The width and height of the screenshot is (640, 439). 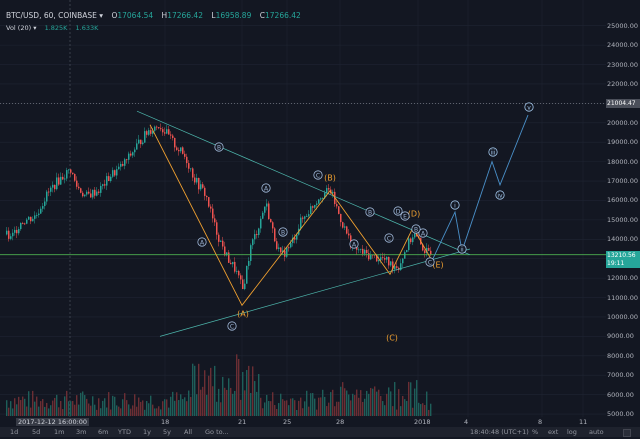 I want to click on utc-clock: 18:40:48 (UTC+1), so click(x=499, y=432).